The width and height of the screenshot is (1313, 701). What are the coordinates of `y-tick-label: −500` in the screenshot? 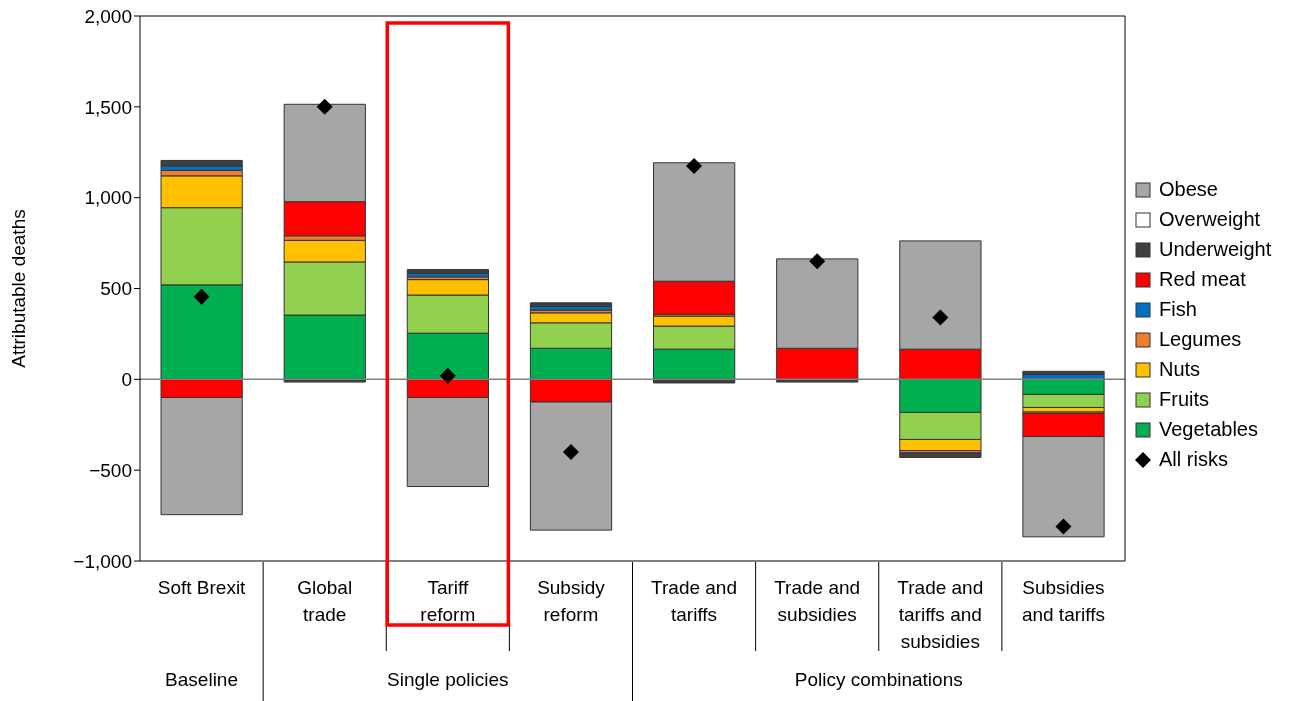 It's located at (110, 470).